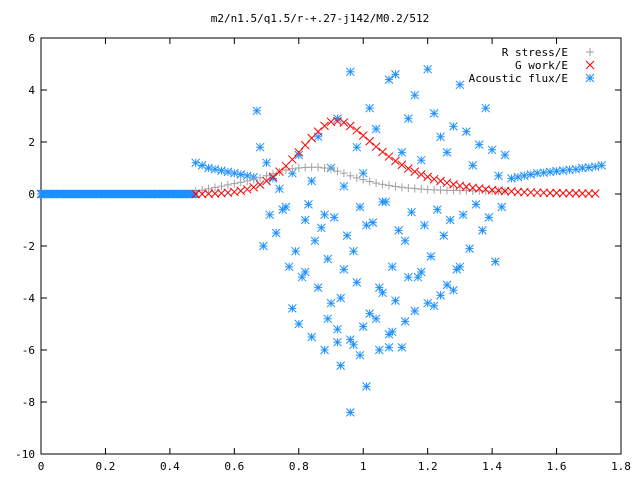 The width and height of the screenshot is (640, 484). I want to click on x-tick-label: 1.6, so click(557, 466).